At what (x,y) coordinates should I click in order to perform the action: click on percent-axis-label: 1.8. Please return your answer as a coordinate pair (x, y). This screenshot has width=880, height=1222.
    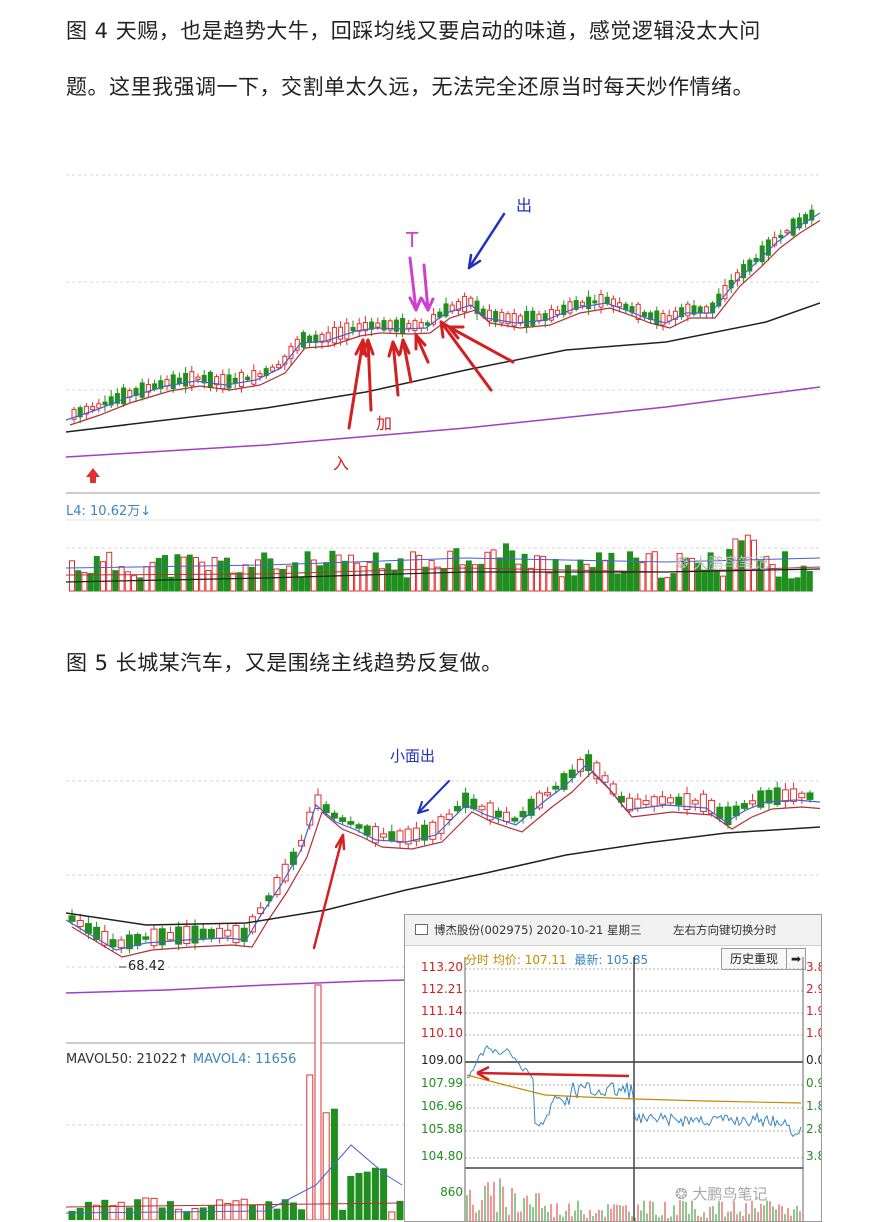
    Looking at the image, I should click on (813, 1106).